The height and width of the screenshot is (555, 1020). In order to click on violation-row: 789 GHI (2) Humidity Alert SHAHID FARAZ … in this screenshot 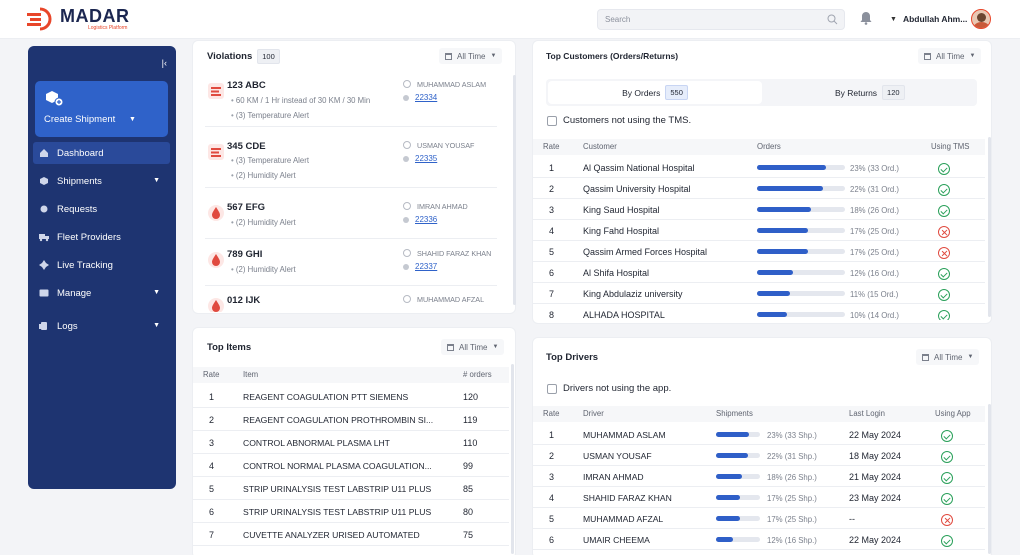, I will do `click(351, 266)`.